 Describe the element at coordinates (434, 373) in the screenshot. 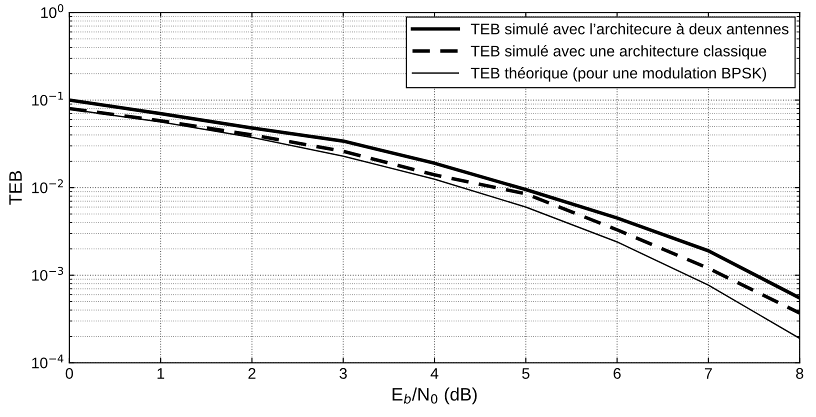

I see `x-tick-label: 4` at that location.